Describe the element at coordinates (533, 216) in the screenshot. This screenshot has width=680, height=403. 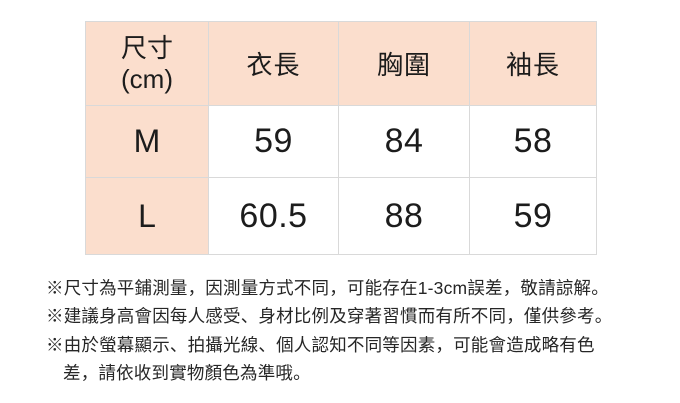
I see `value-l-sleeve: 59` at that location.